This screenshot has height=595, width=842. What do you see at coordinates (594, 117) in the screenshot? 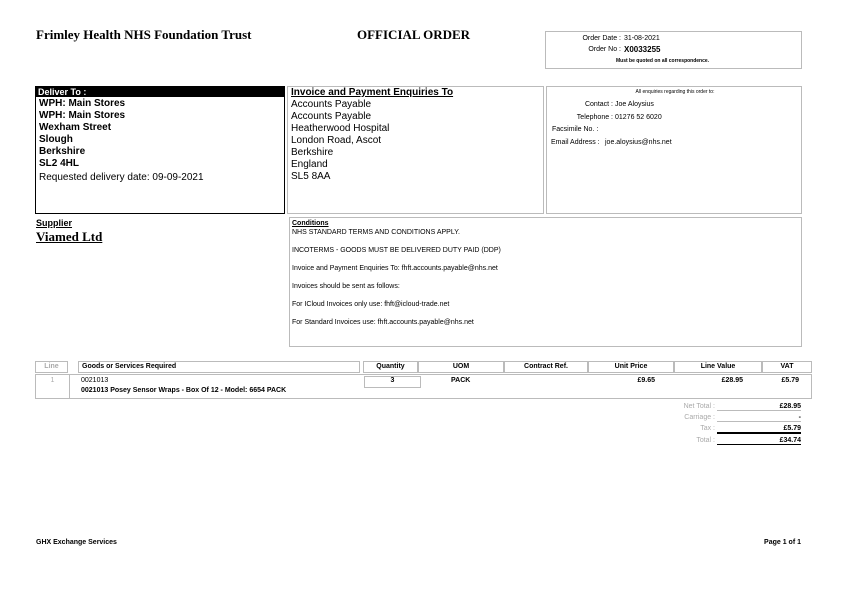
I see `telephone-label: Telephone :` at bounding box center [594, 117].